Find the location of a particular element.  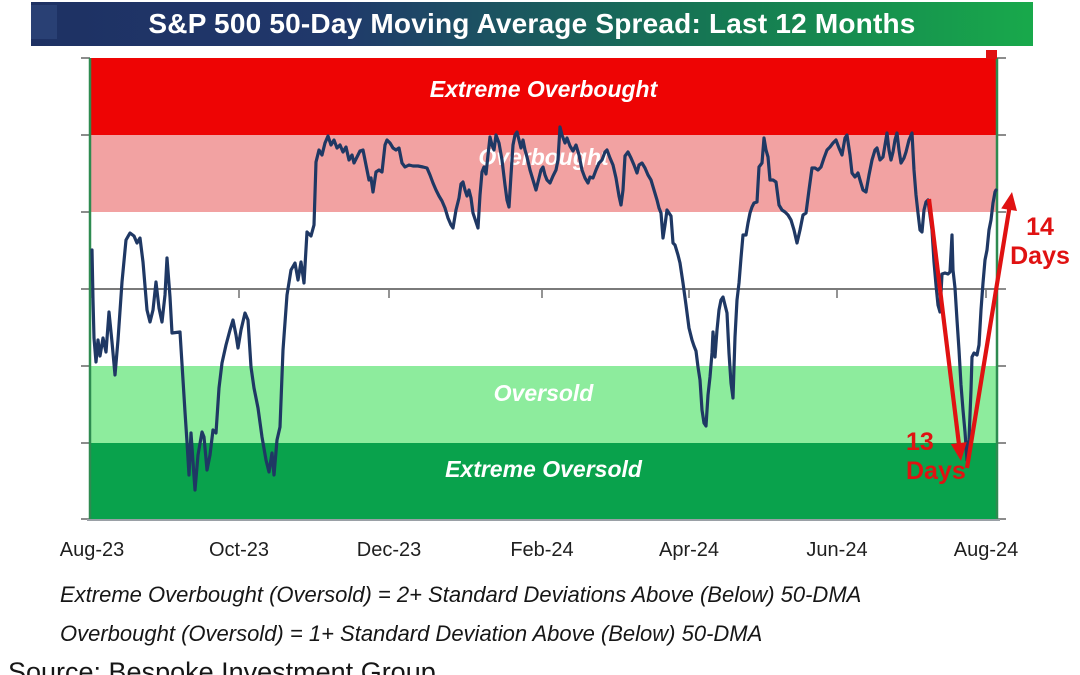

rebound-arrow-head is located at coordinates (1009, 202).